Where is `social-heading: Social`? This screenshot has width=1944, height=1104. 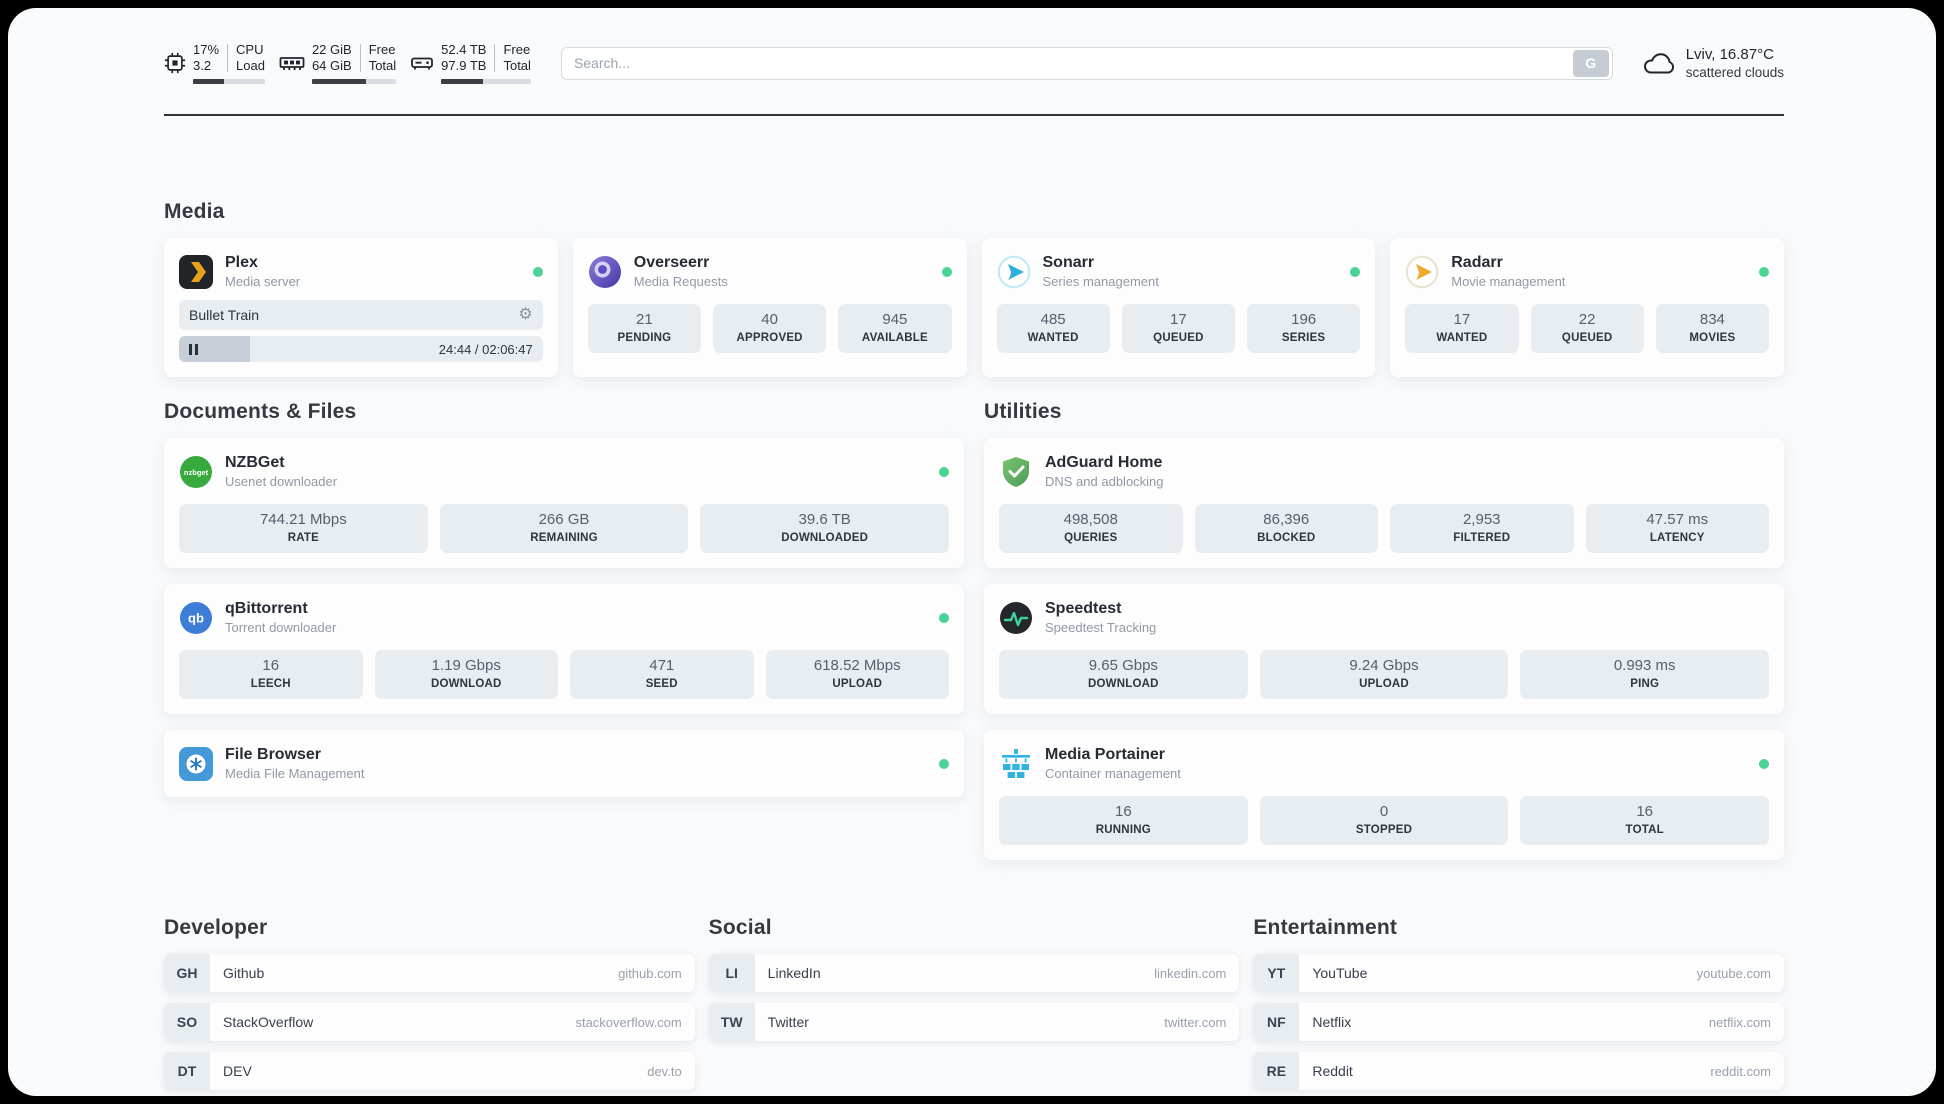 social-heading: Social is located at coordinates (740, 927).